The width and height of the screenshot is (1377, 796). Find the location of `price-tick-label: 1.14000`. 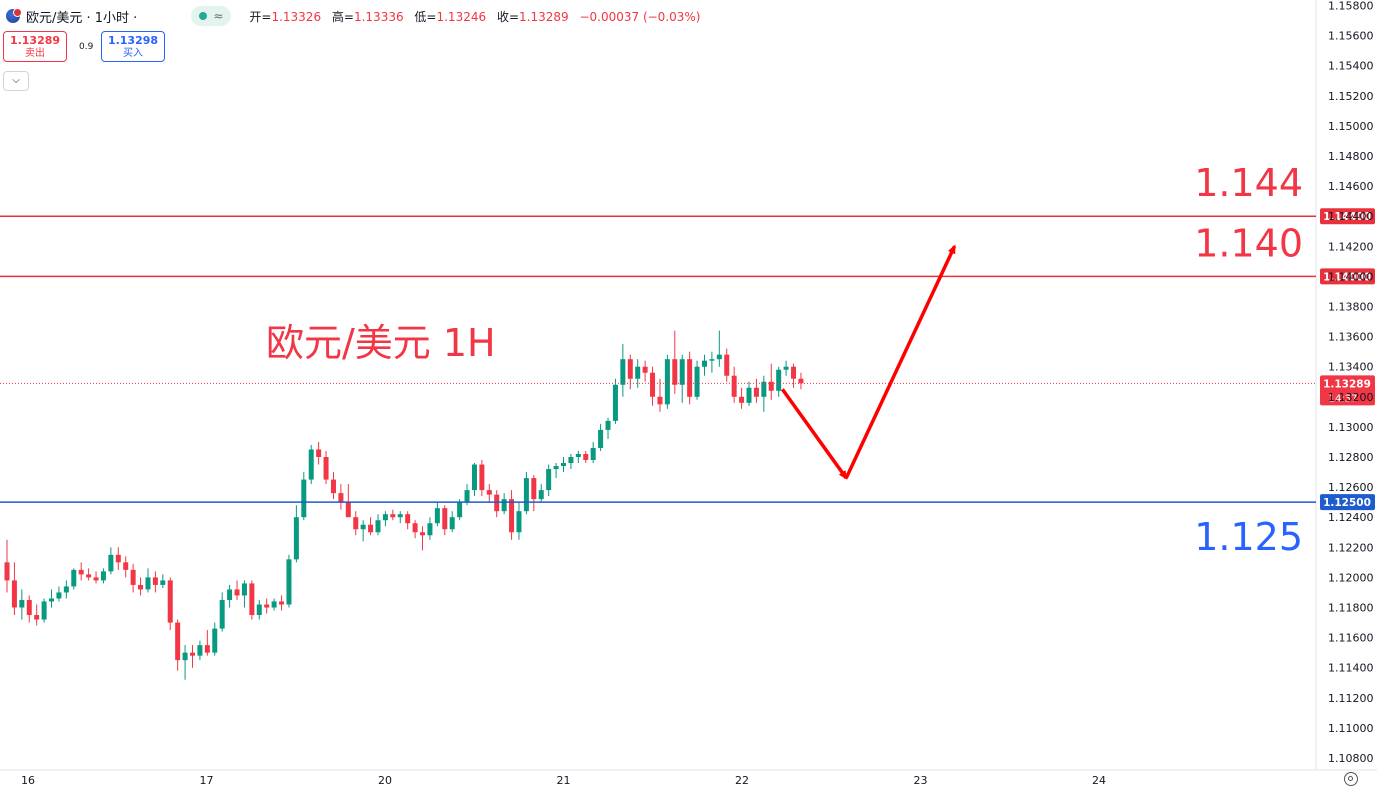

price-tick-label: 1.14000 is located at coordinates (1351, 276).